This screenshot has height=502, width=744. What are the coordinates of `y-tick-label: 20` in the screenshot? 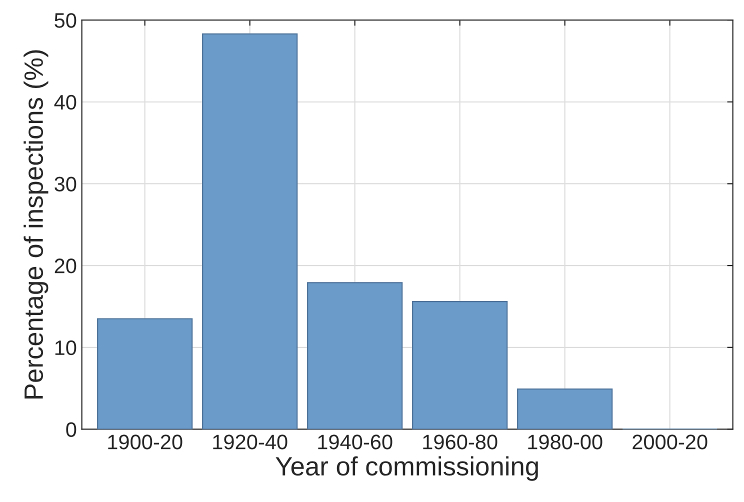 It's located at (65, 266).